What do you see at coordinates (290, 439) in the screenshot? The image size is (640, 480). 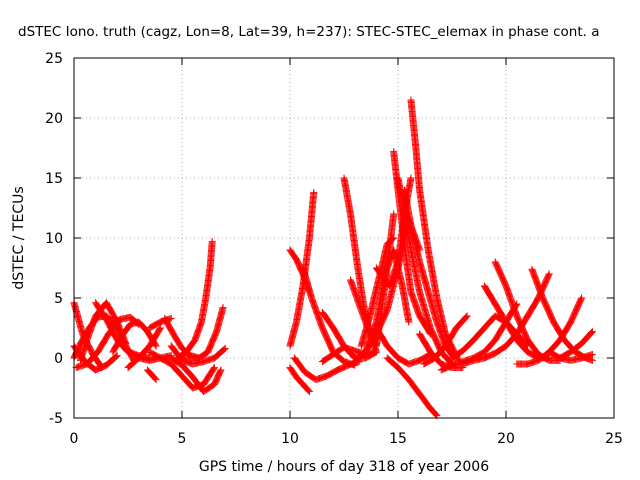 I see `x-tick-label: 10` at bounding box center [290, 439].